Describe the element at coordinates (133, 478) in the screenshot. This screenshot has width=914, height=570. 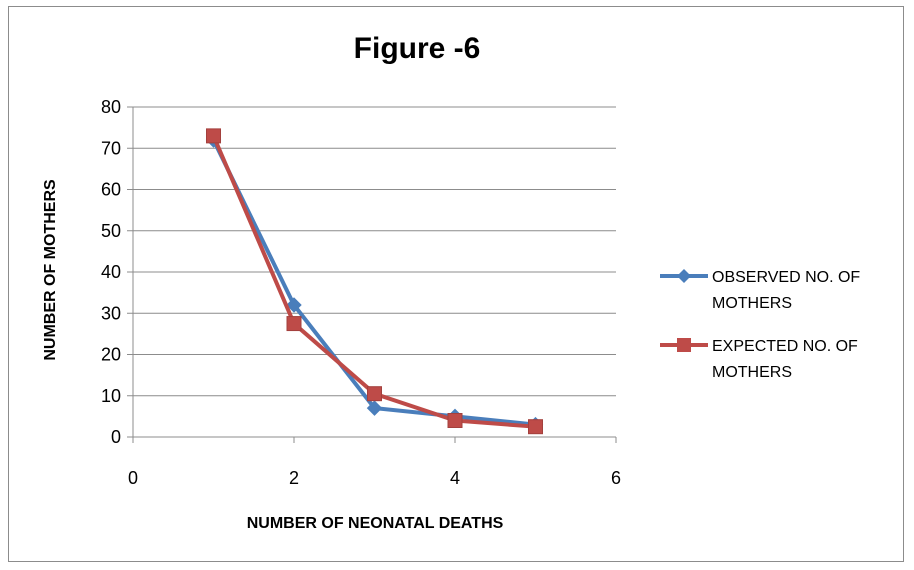
I see `x-tick-label: 0` at that location.